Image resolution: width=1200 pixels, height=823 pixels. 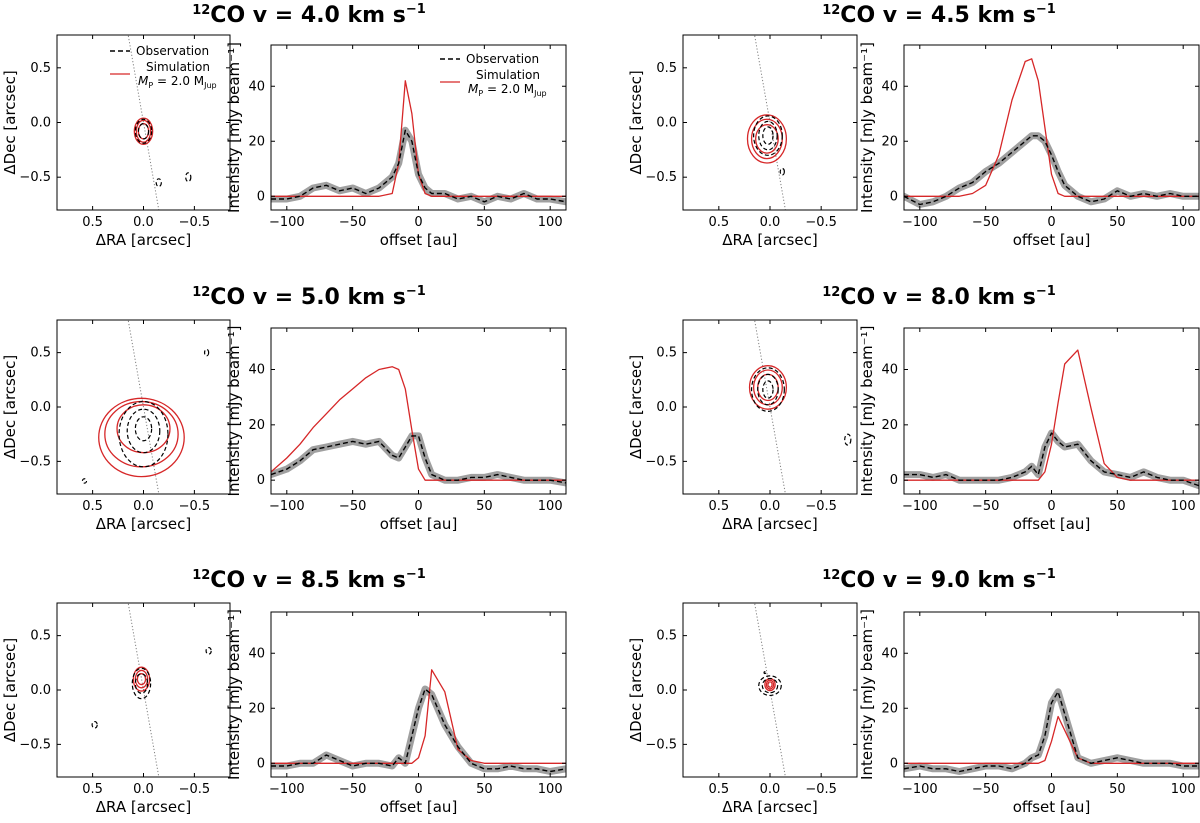 I want to click on cut-line, so click(x=143, y=122).